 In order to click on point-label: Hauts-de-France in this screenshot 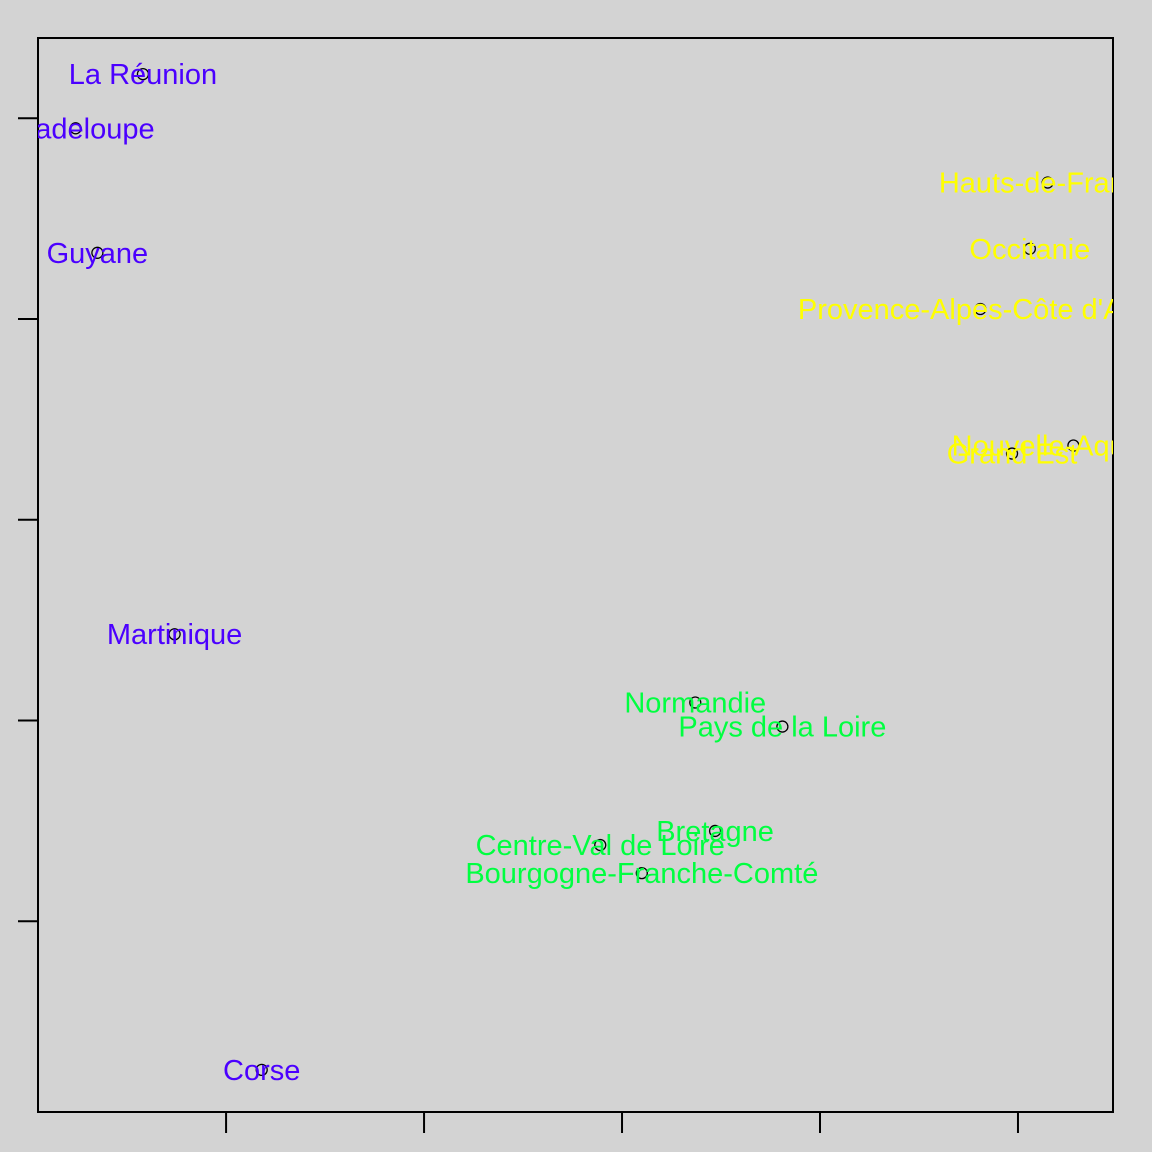, I will do `click(1045, 184)`.